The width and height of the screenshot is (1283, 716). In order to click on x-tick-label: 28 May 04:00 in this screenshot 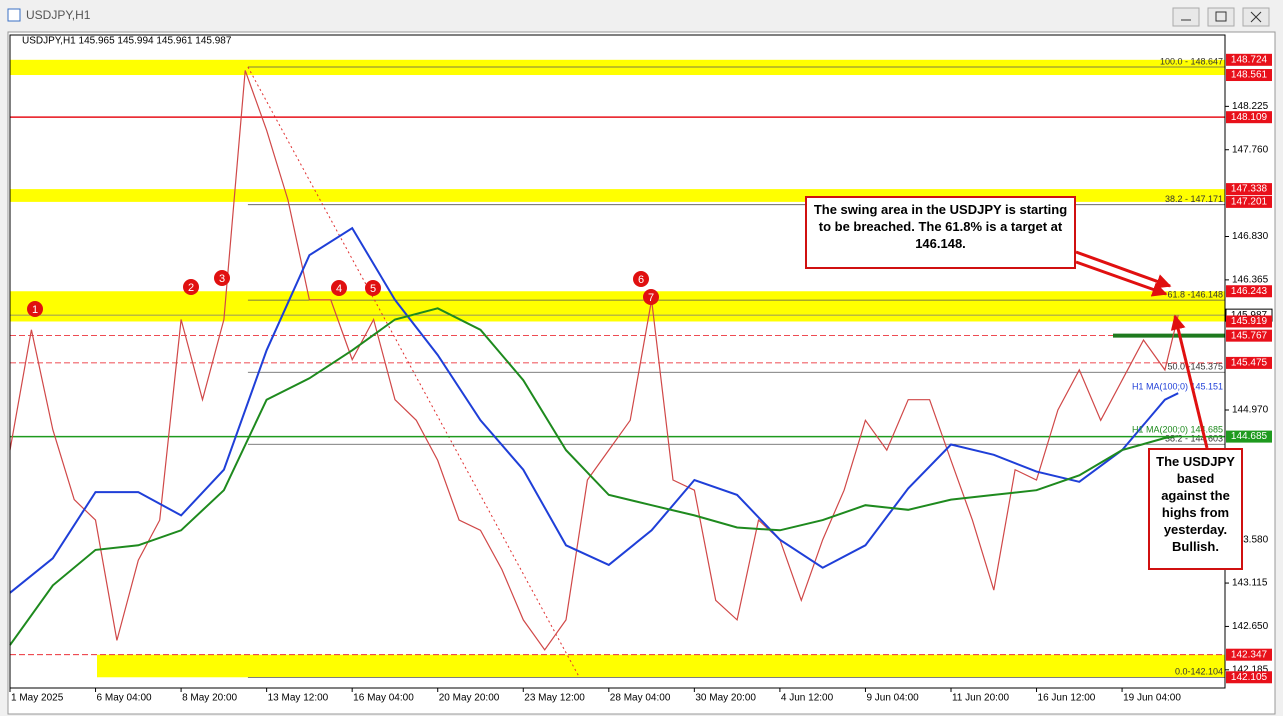, I will do `click(640, 698)`.